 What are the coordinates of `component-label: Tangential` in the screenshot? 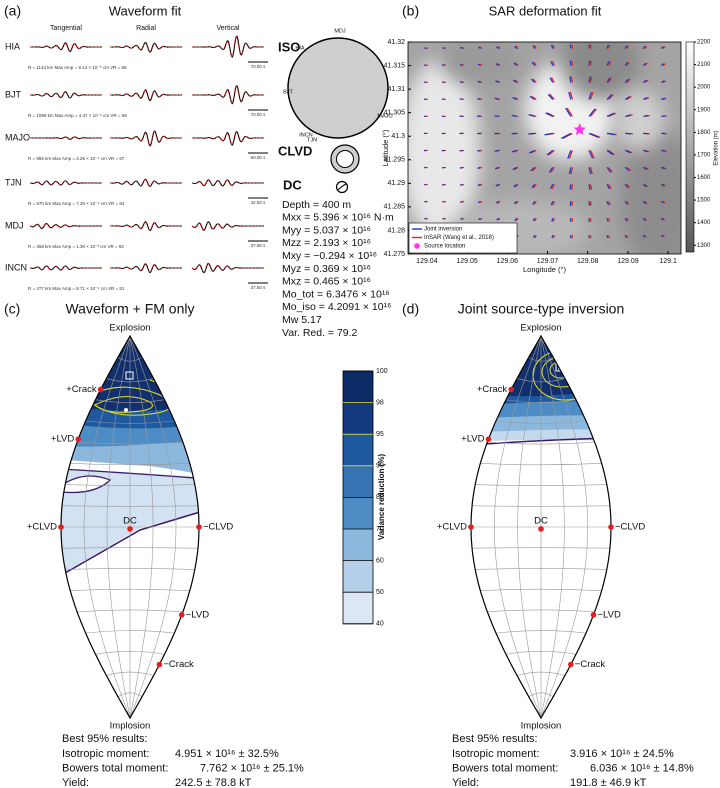 It's located at (66, 28).